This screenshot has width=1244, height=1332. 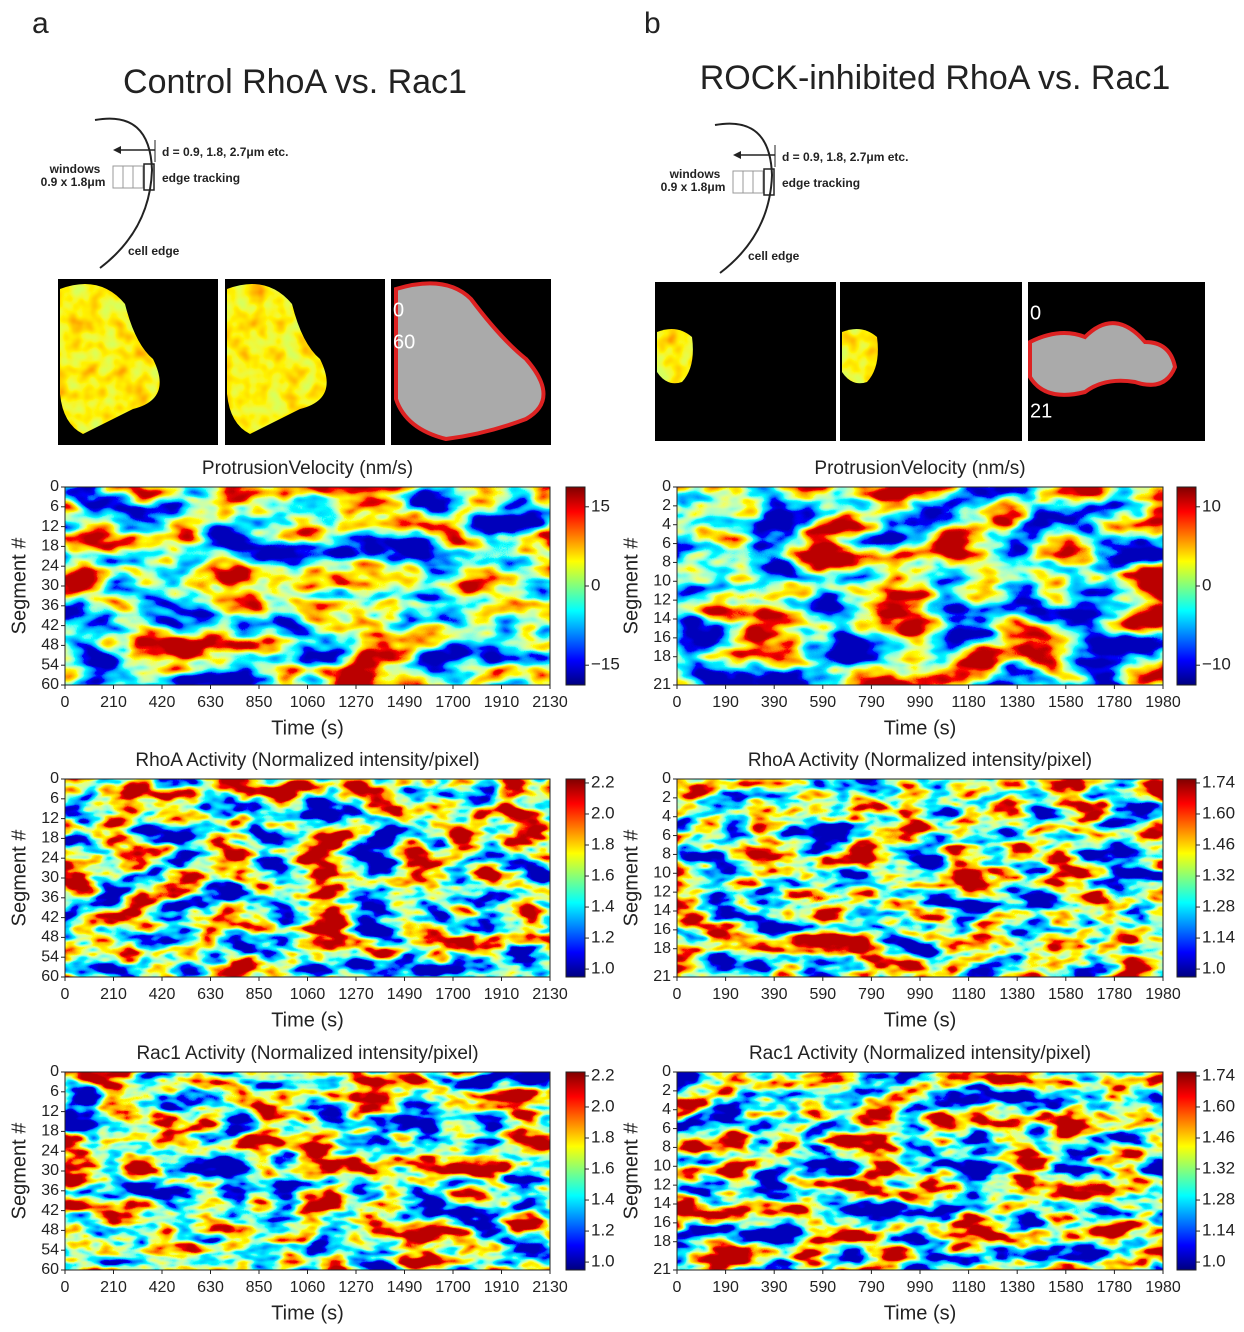 I want to click on x-tick-label: 990, so click(x=920, y=994).